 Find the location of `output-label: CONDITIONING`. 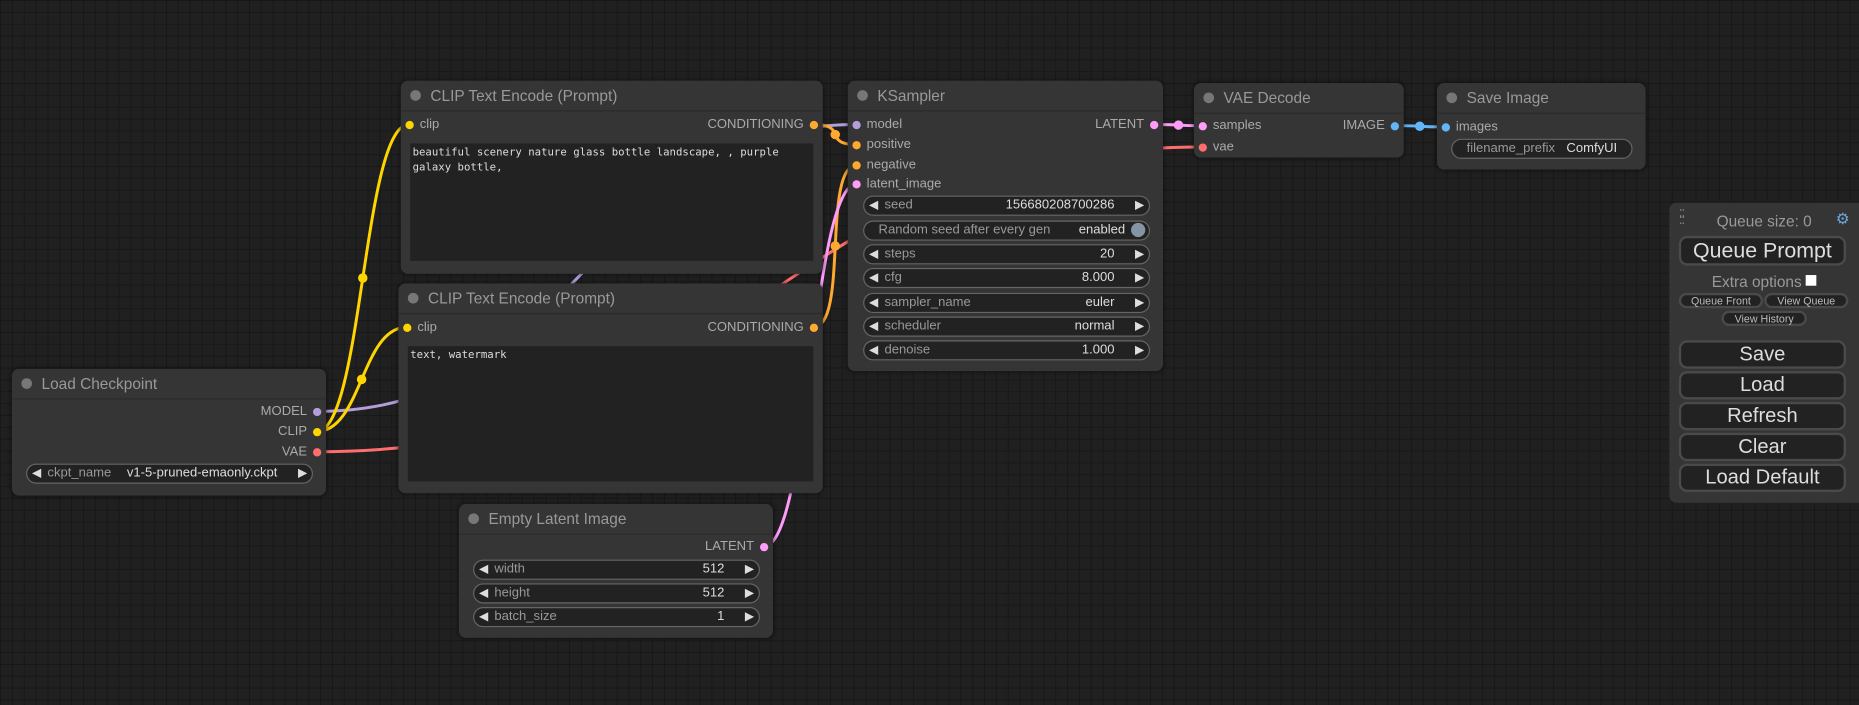

output-label: CONDITIONING is located at coordinates (755, 327).